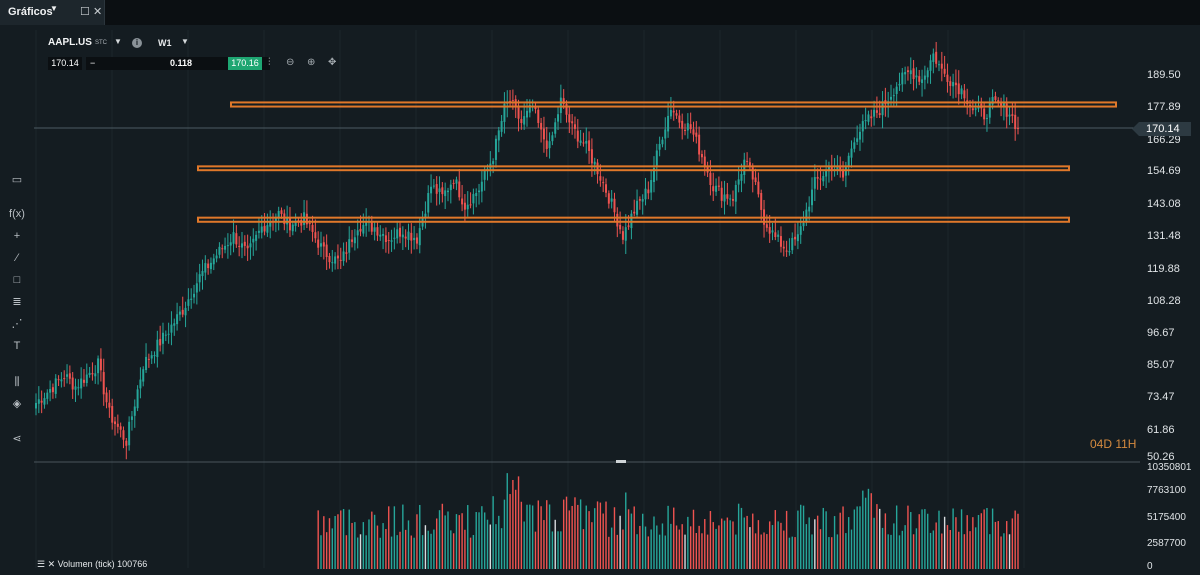 The width and height of the screenshot is (1200, 575). I want to click on price-axis-label: 154.69, so click(1164, 171).